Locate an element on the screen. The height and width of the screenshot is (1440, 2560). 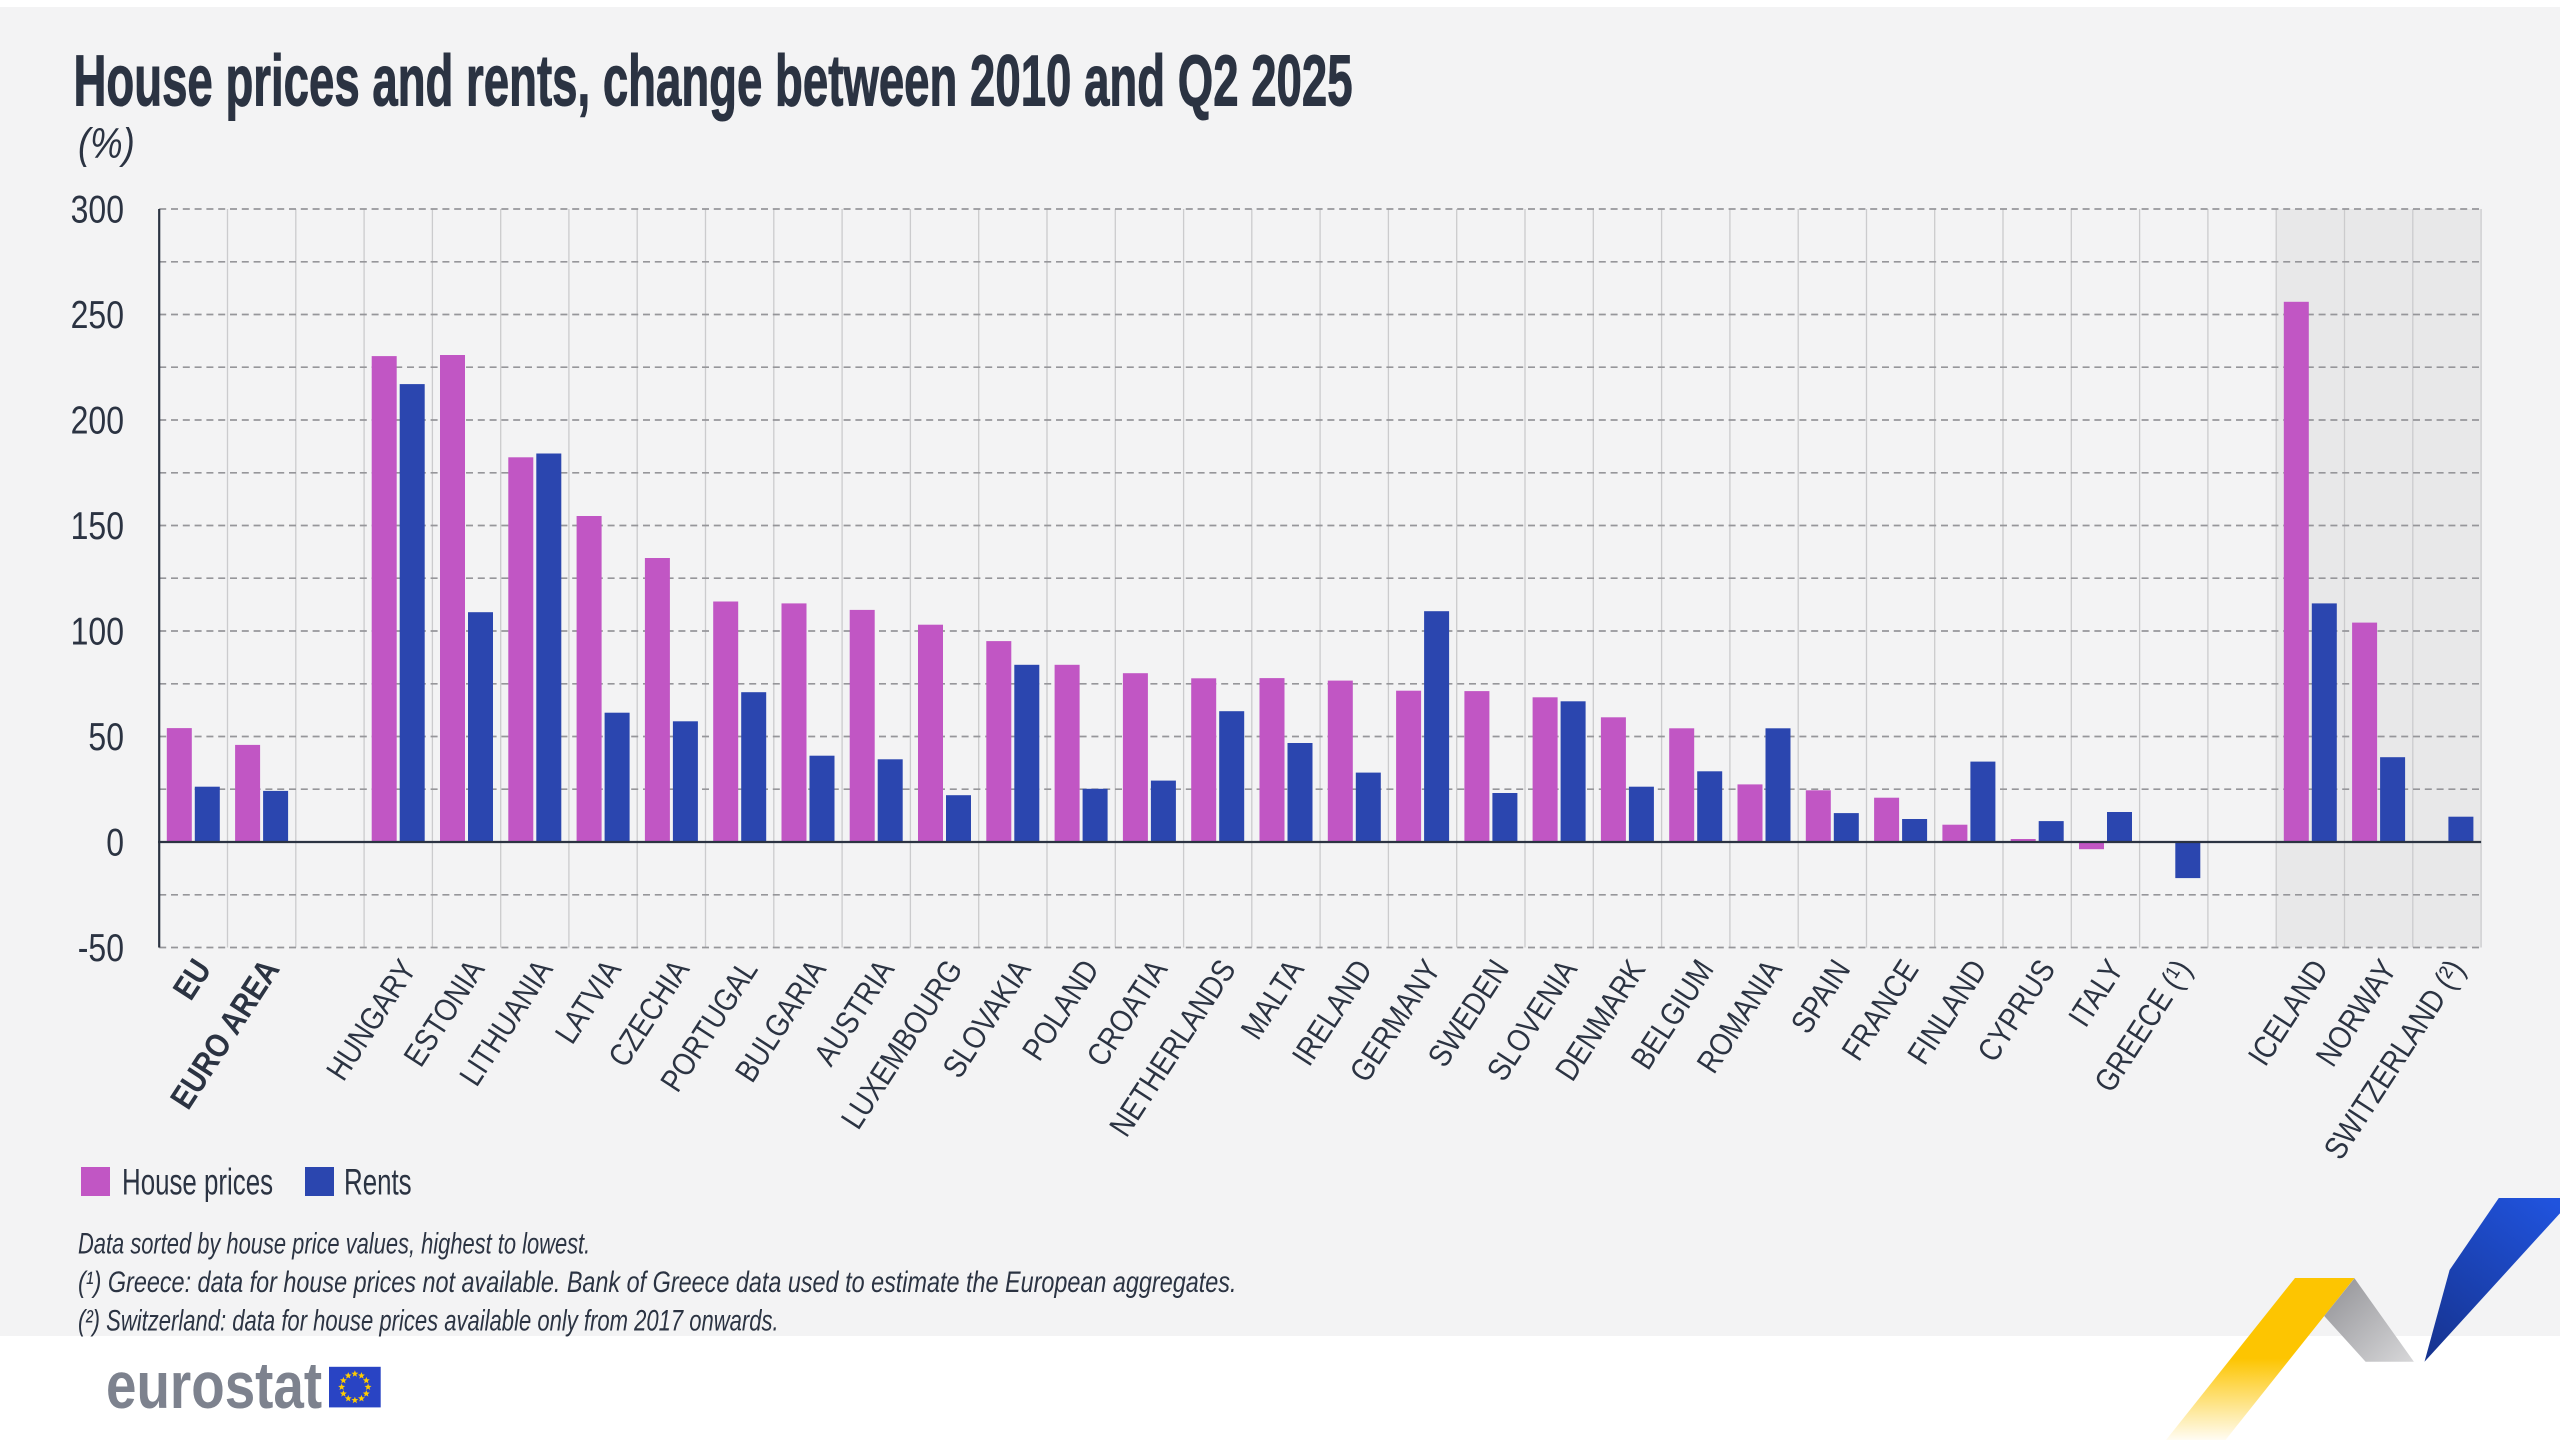
svg-text: 200 is located at coordinates (97, 421).